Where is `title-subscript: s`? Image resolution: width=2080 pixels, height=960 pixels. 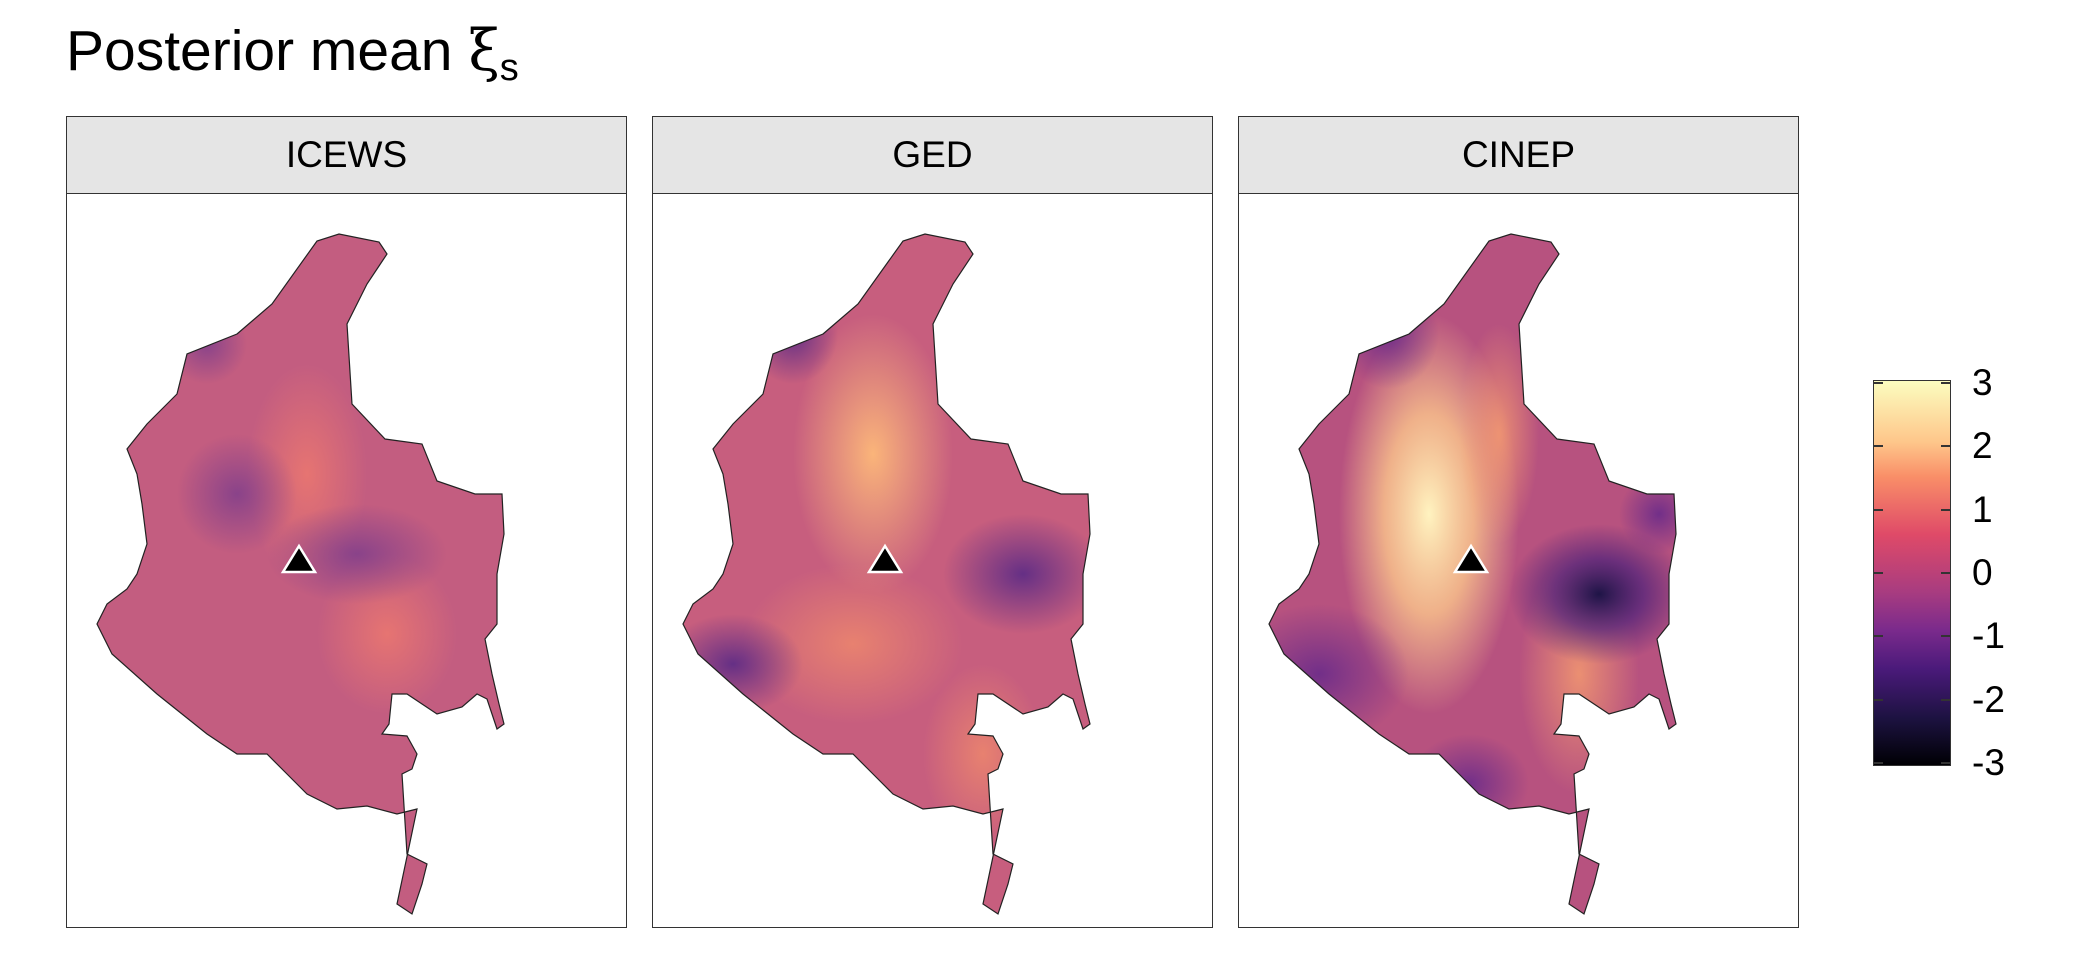
title-subscript: s is located at coordinates (509, 68).